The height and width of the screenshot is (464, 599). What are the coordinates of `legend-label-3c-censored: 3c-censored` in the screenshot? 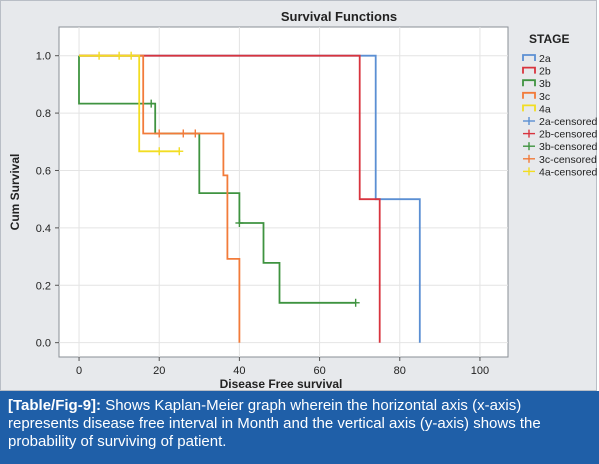 It's located at (568, 160).